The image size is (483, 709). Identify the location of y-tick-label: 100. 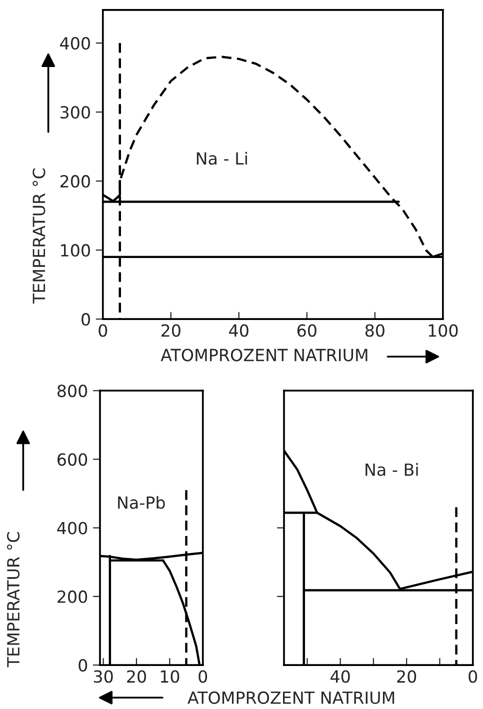
(75, 250).